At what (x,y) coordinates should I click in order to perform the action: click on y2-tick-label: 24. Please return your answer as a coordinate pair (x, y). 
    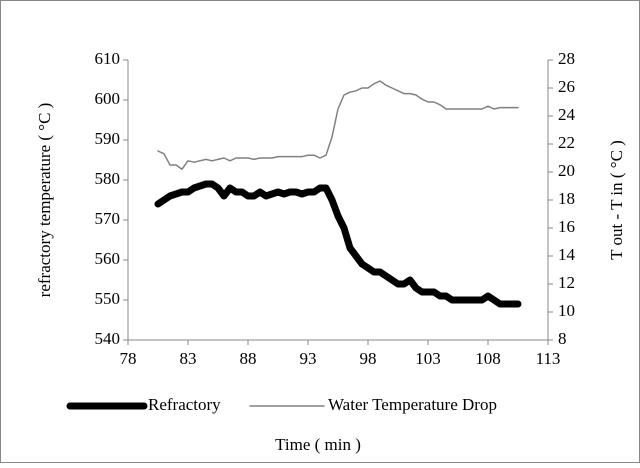
    Looking at the image, I should click on (567, 114).